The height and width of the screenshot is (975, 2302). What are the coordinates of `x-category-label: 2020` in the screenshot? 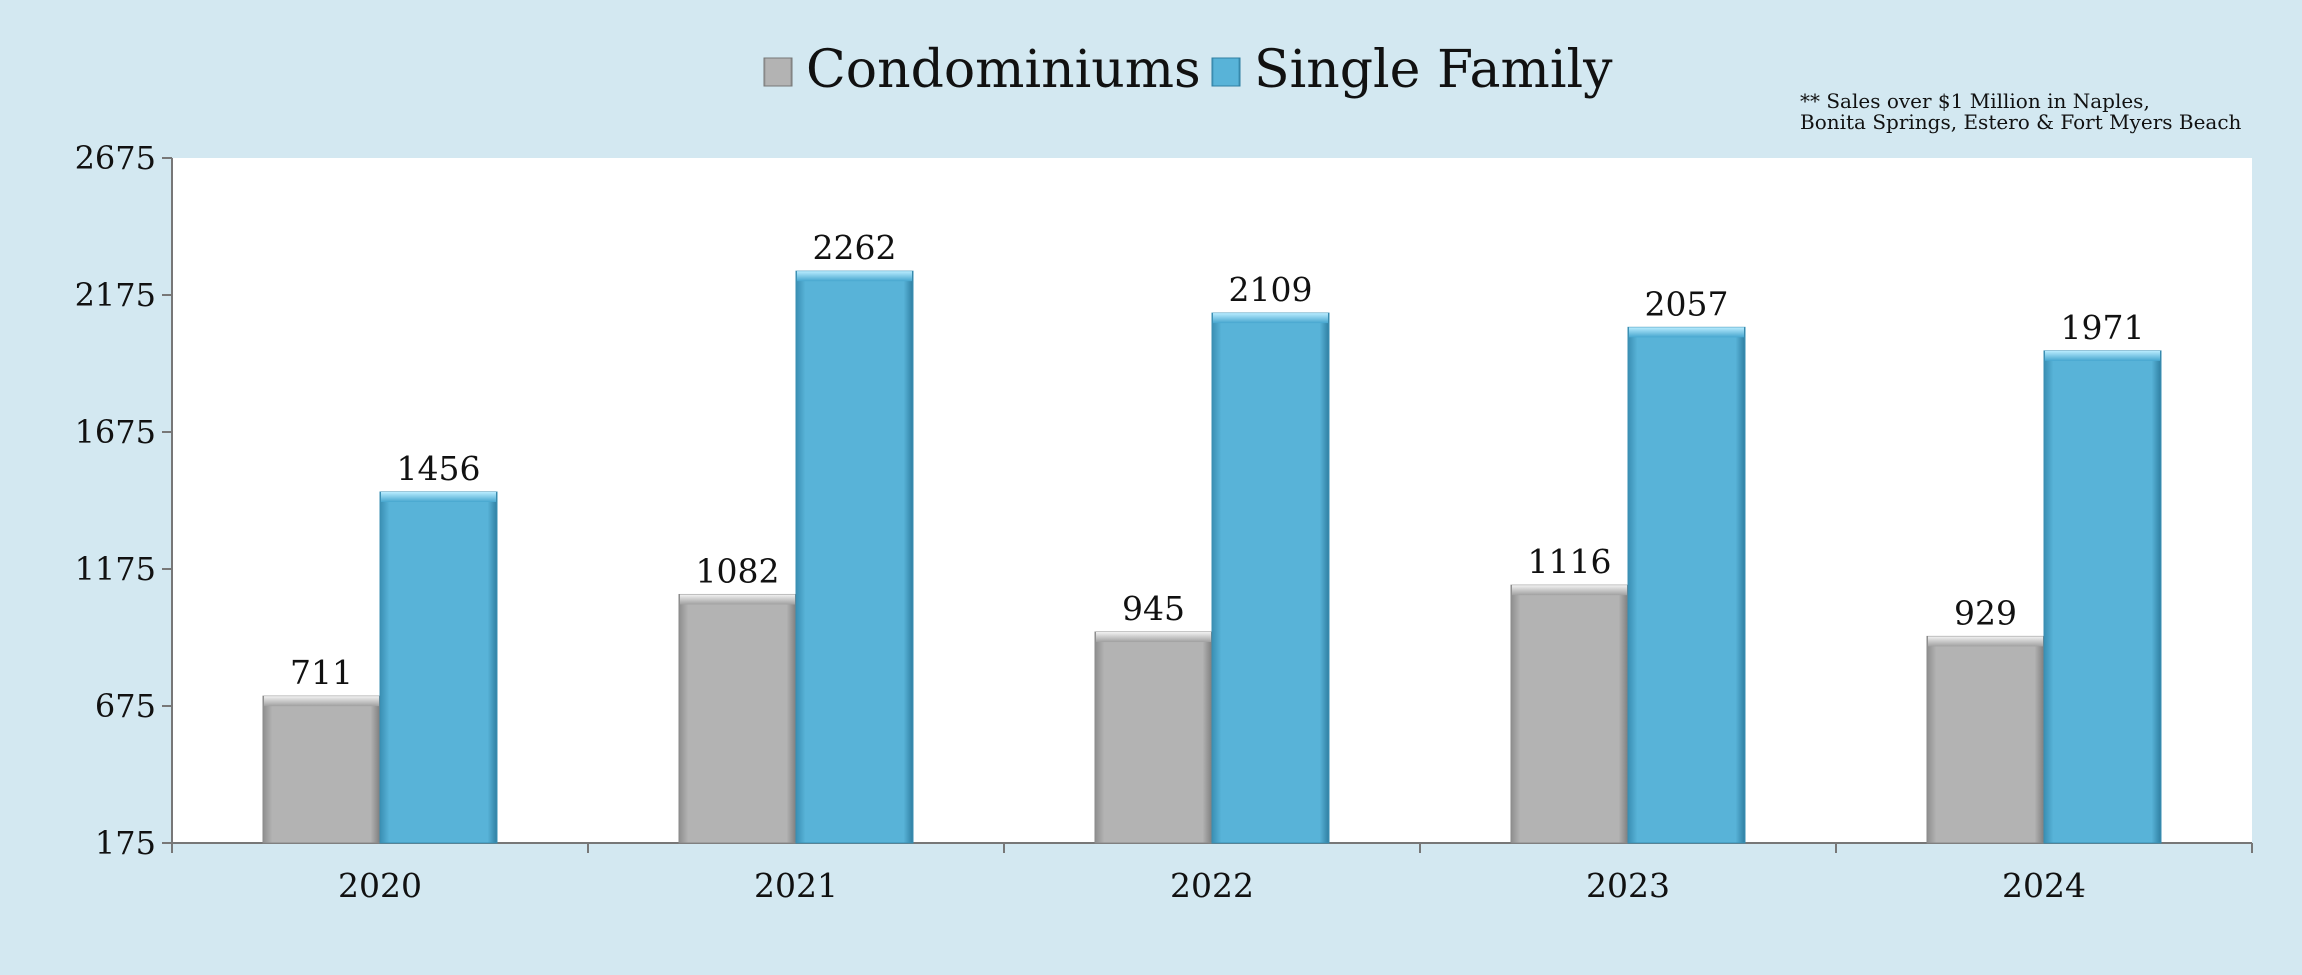 It's located at (380, 885).